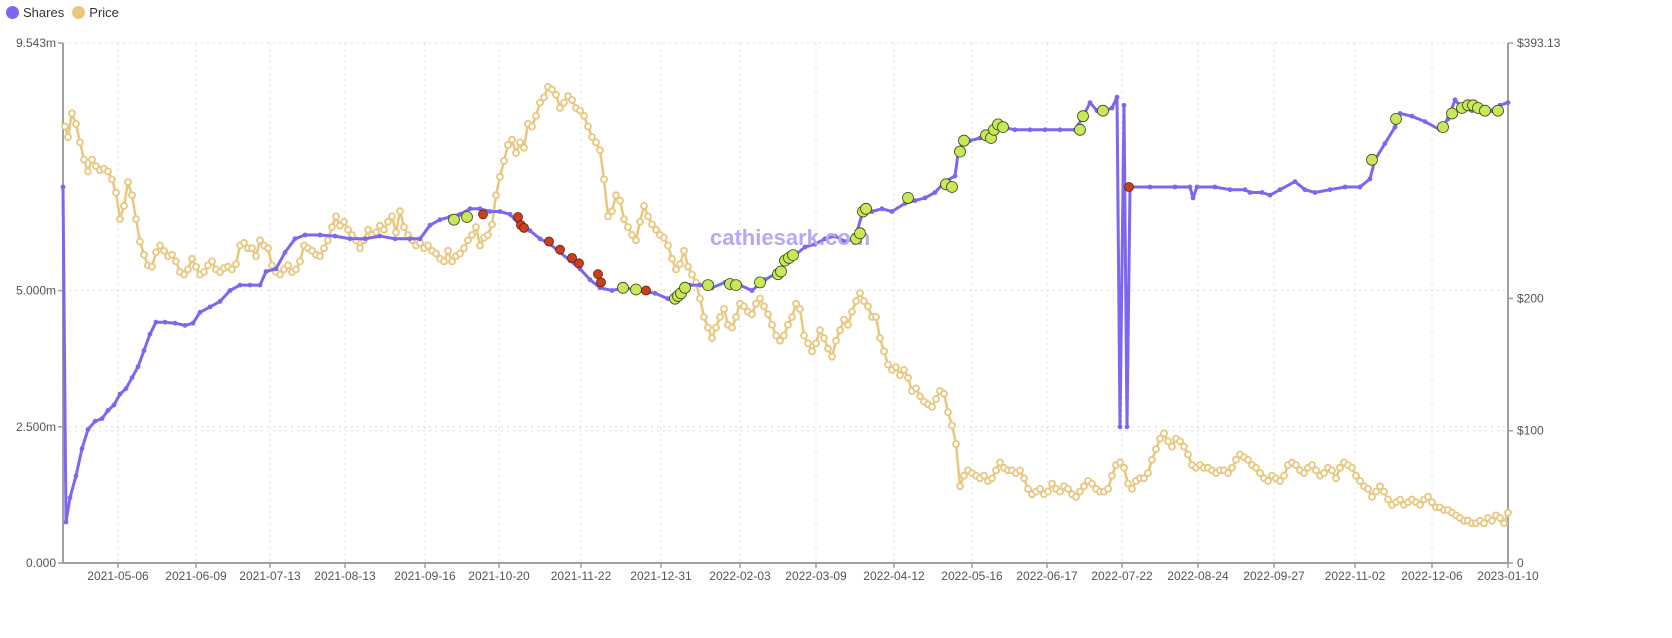 The image size is (1672, 638). I want to click on x-tick-label: 2022-06-17, so click(1047, 576).